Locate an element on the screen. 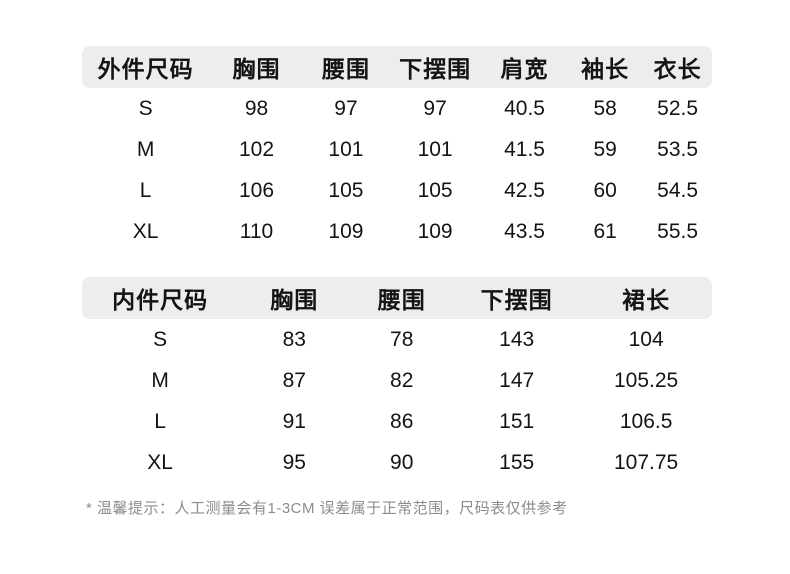  table-row: M 102 101 101 41.5 59 53.5 is located at coordinates (397, 149).